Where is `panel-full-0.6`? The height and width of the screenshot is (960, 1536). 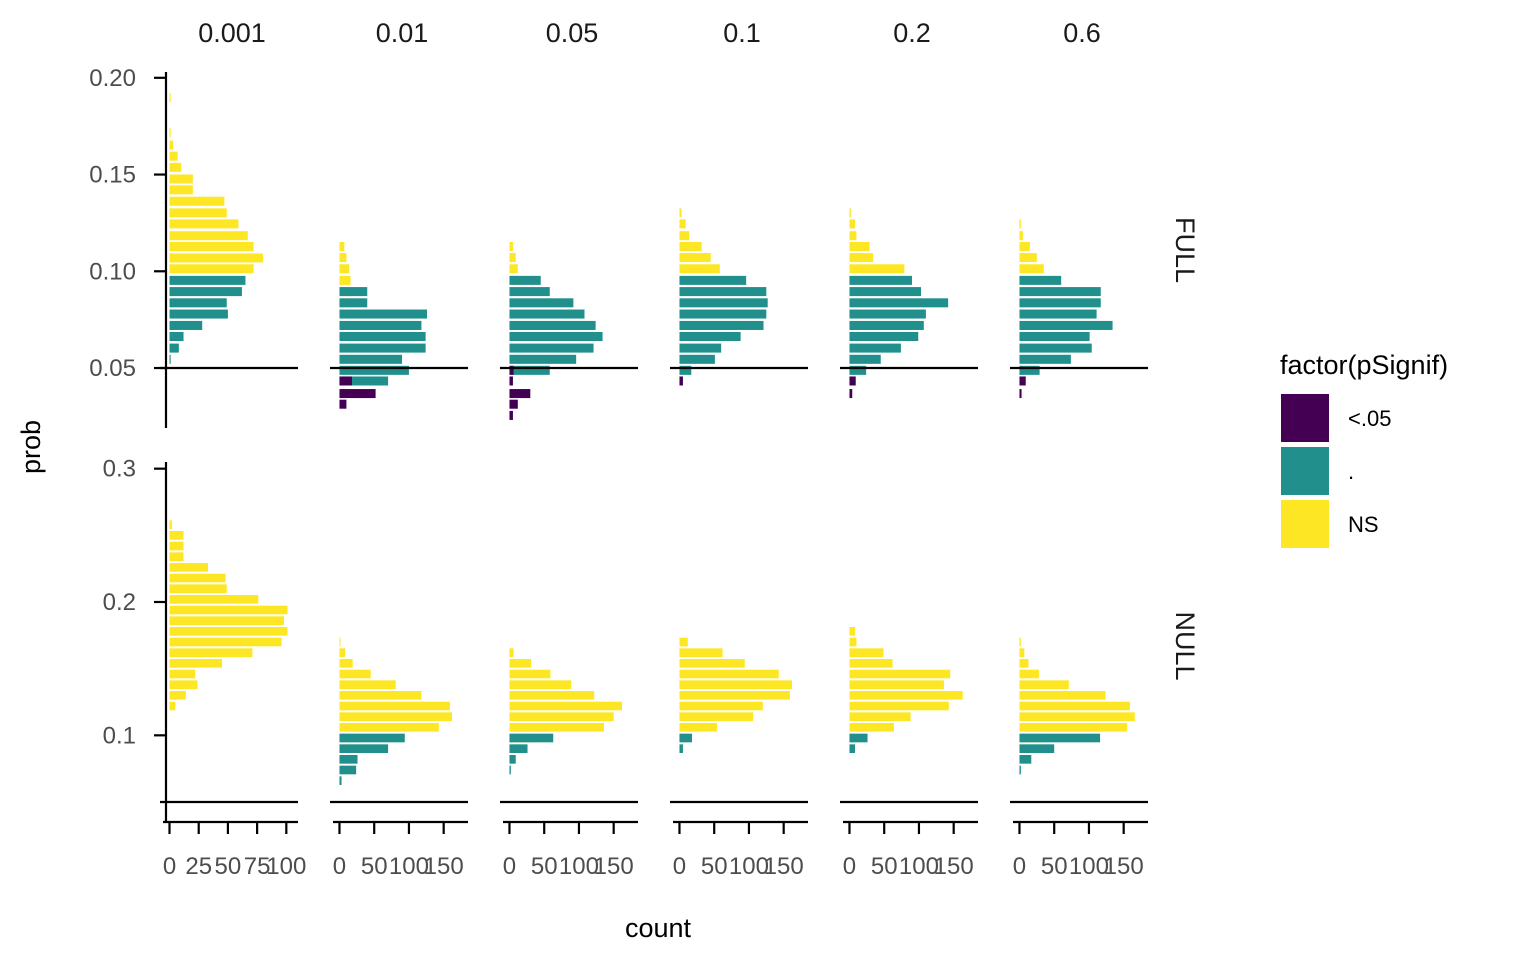 panel-full-0.6 is located at coordinates (1066, 309).